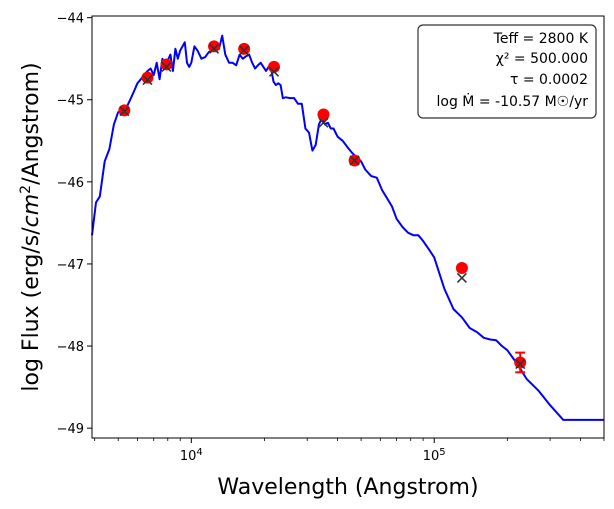 The width and height of the screenshot is (614, 509). What do you see at coordinates (70, 265) in the screenshot?
I see `y-tick-label: −47` at bounding box center [70, 265].